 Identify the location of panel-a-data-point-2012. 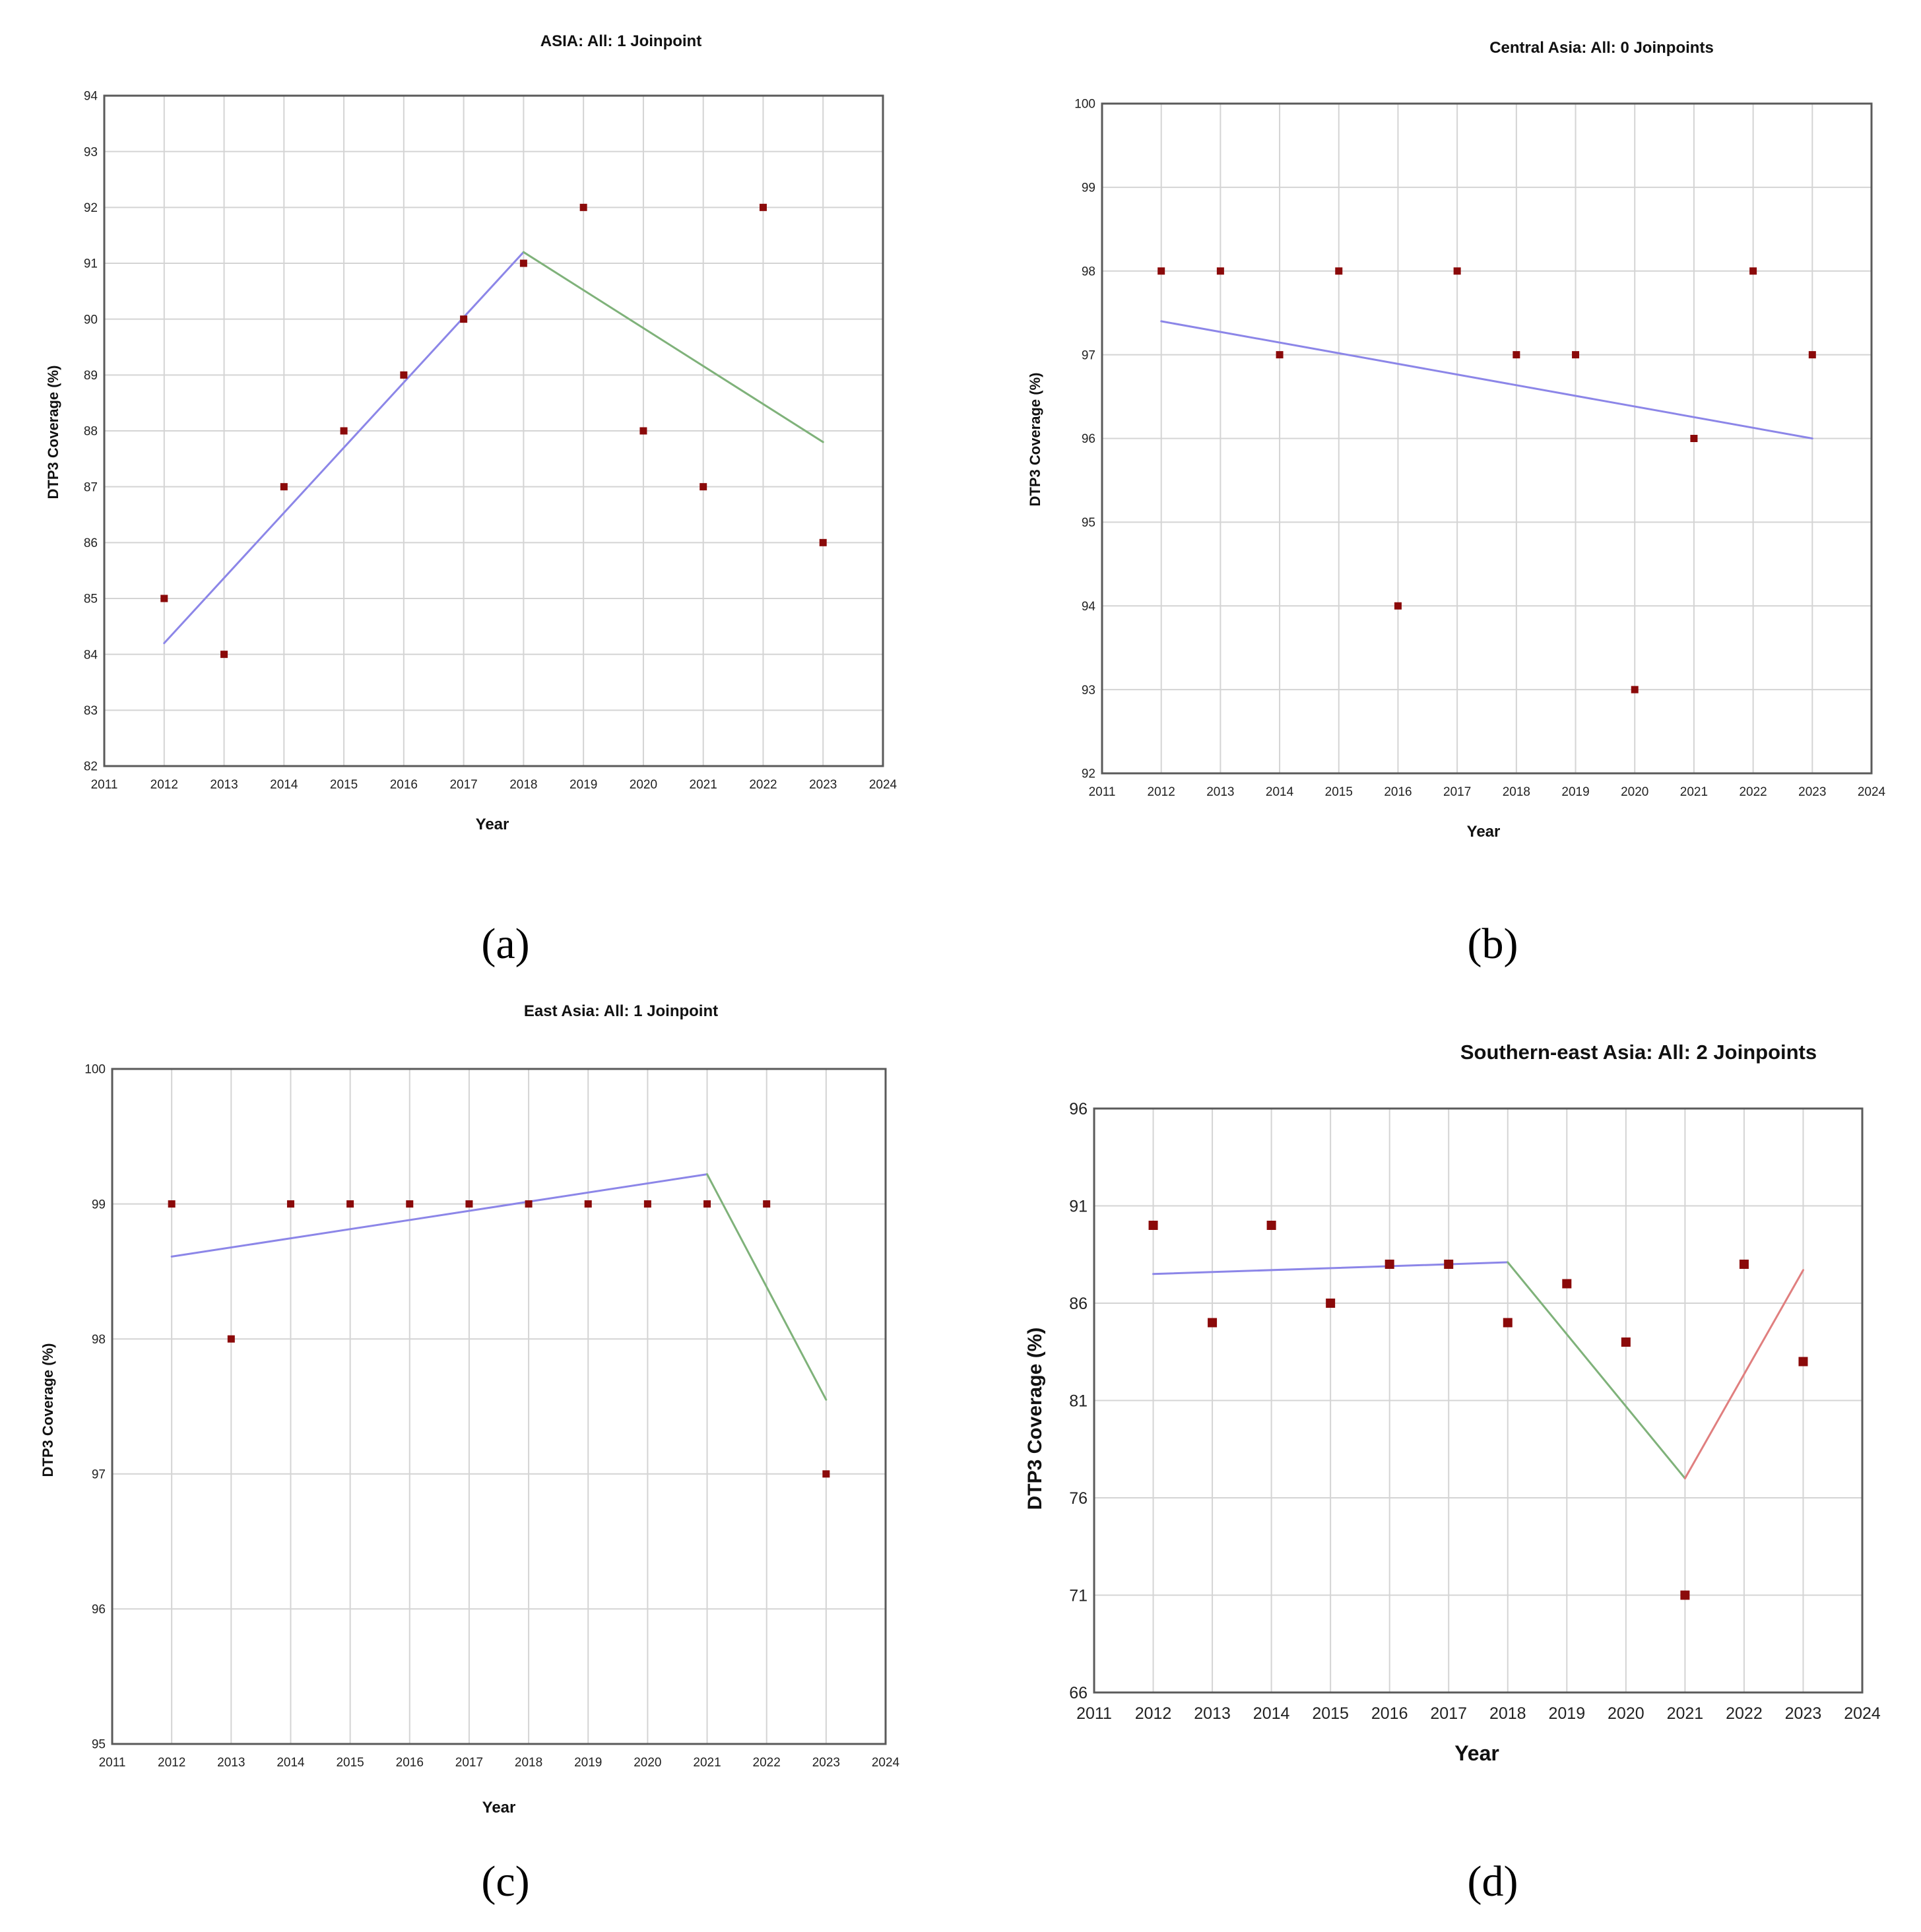
(164, 598).